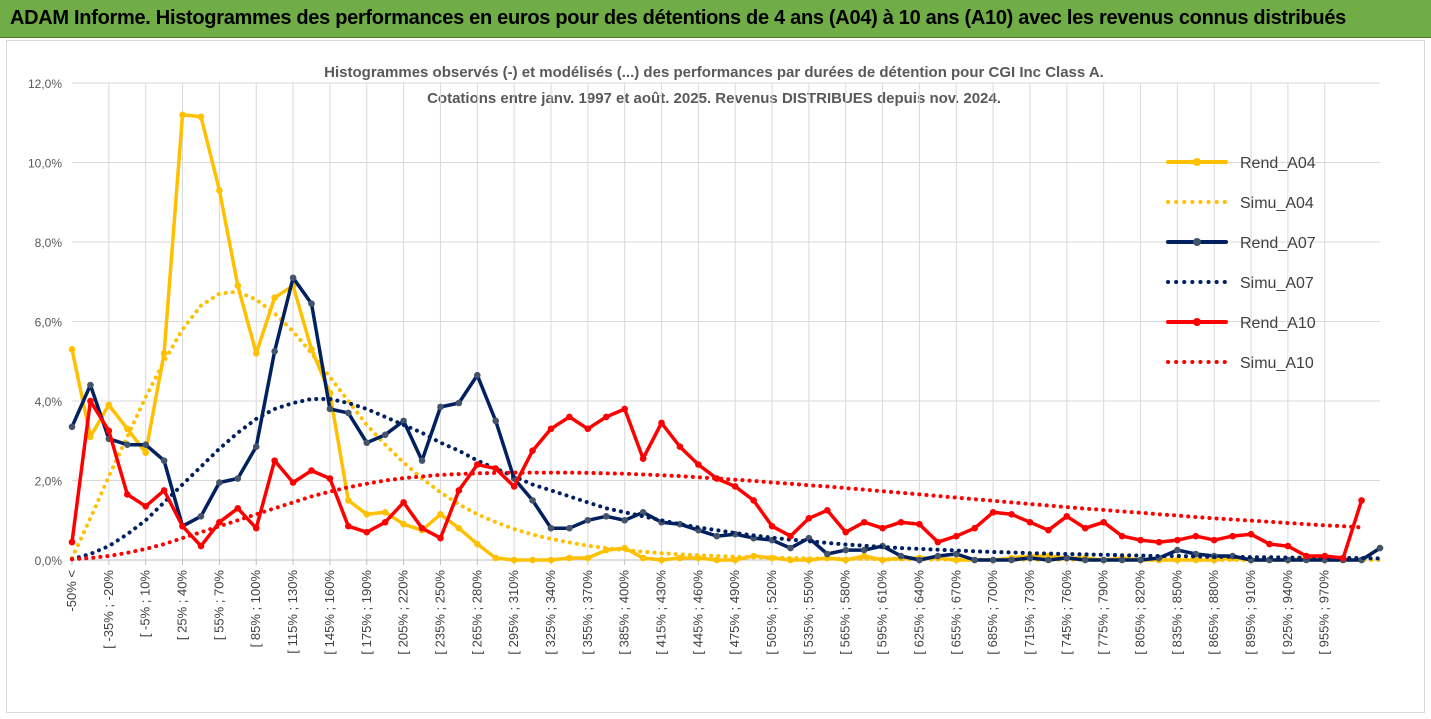 The image size is (1431, 719). Describe the element at coordinates (1324, 612) in the screenshot. I see `x-tick-label: [ 955% ; 970%` at that location.